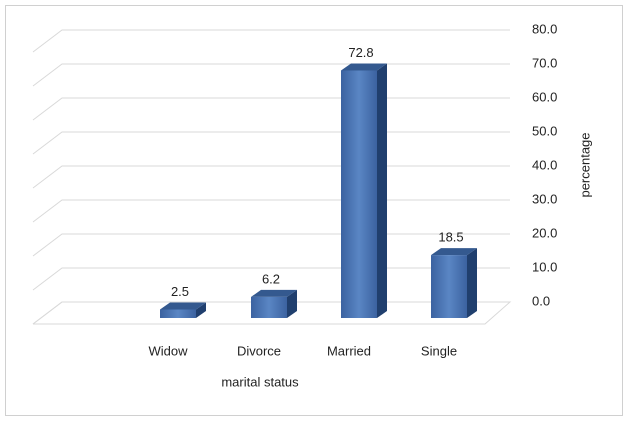  I want to click on data-label: 6.2, so click(271, 278).